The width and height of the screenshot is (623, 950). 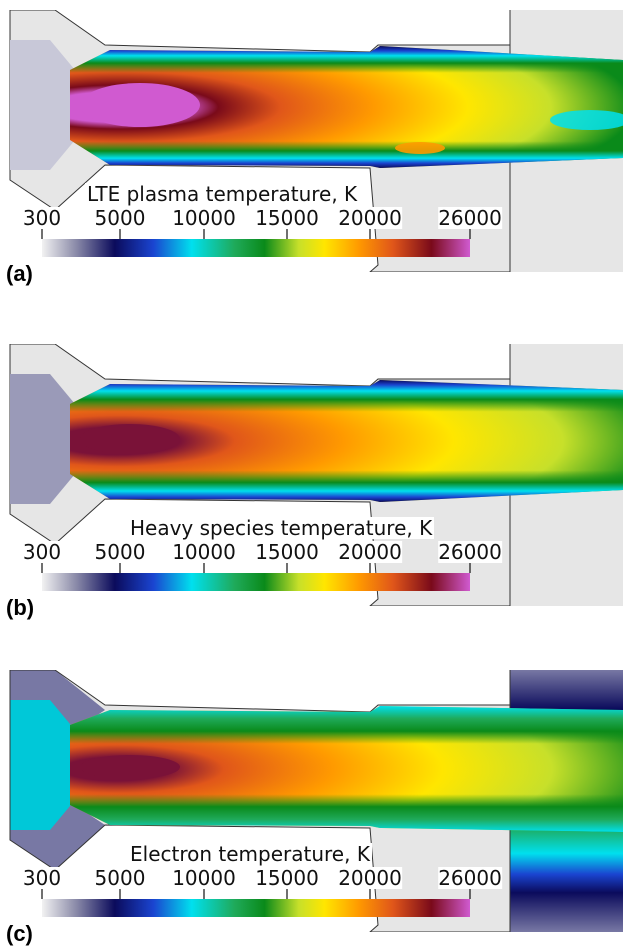 What do you see at coordinates (256, 582) in the screenshot?
I see `colorbar-b` at bounding box center [256, 582].